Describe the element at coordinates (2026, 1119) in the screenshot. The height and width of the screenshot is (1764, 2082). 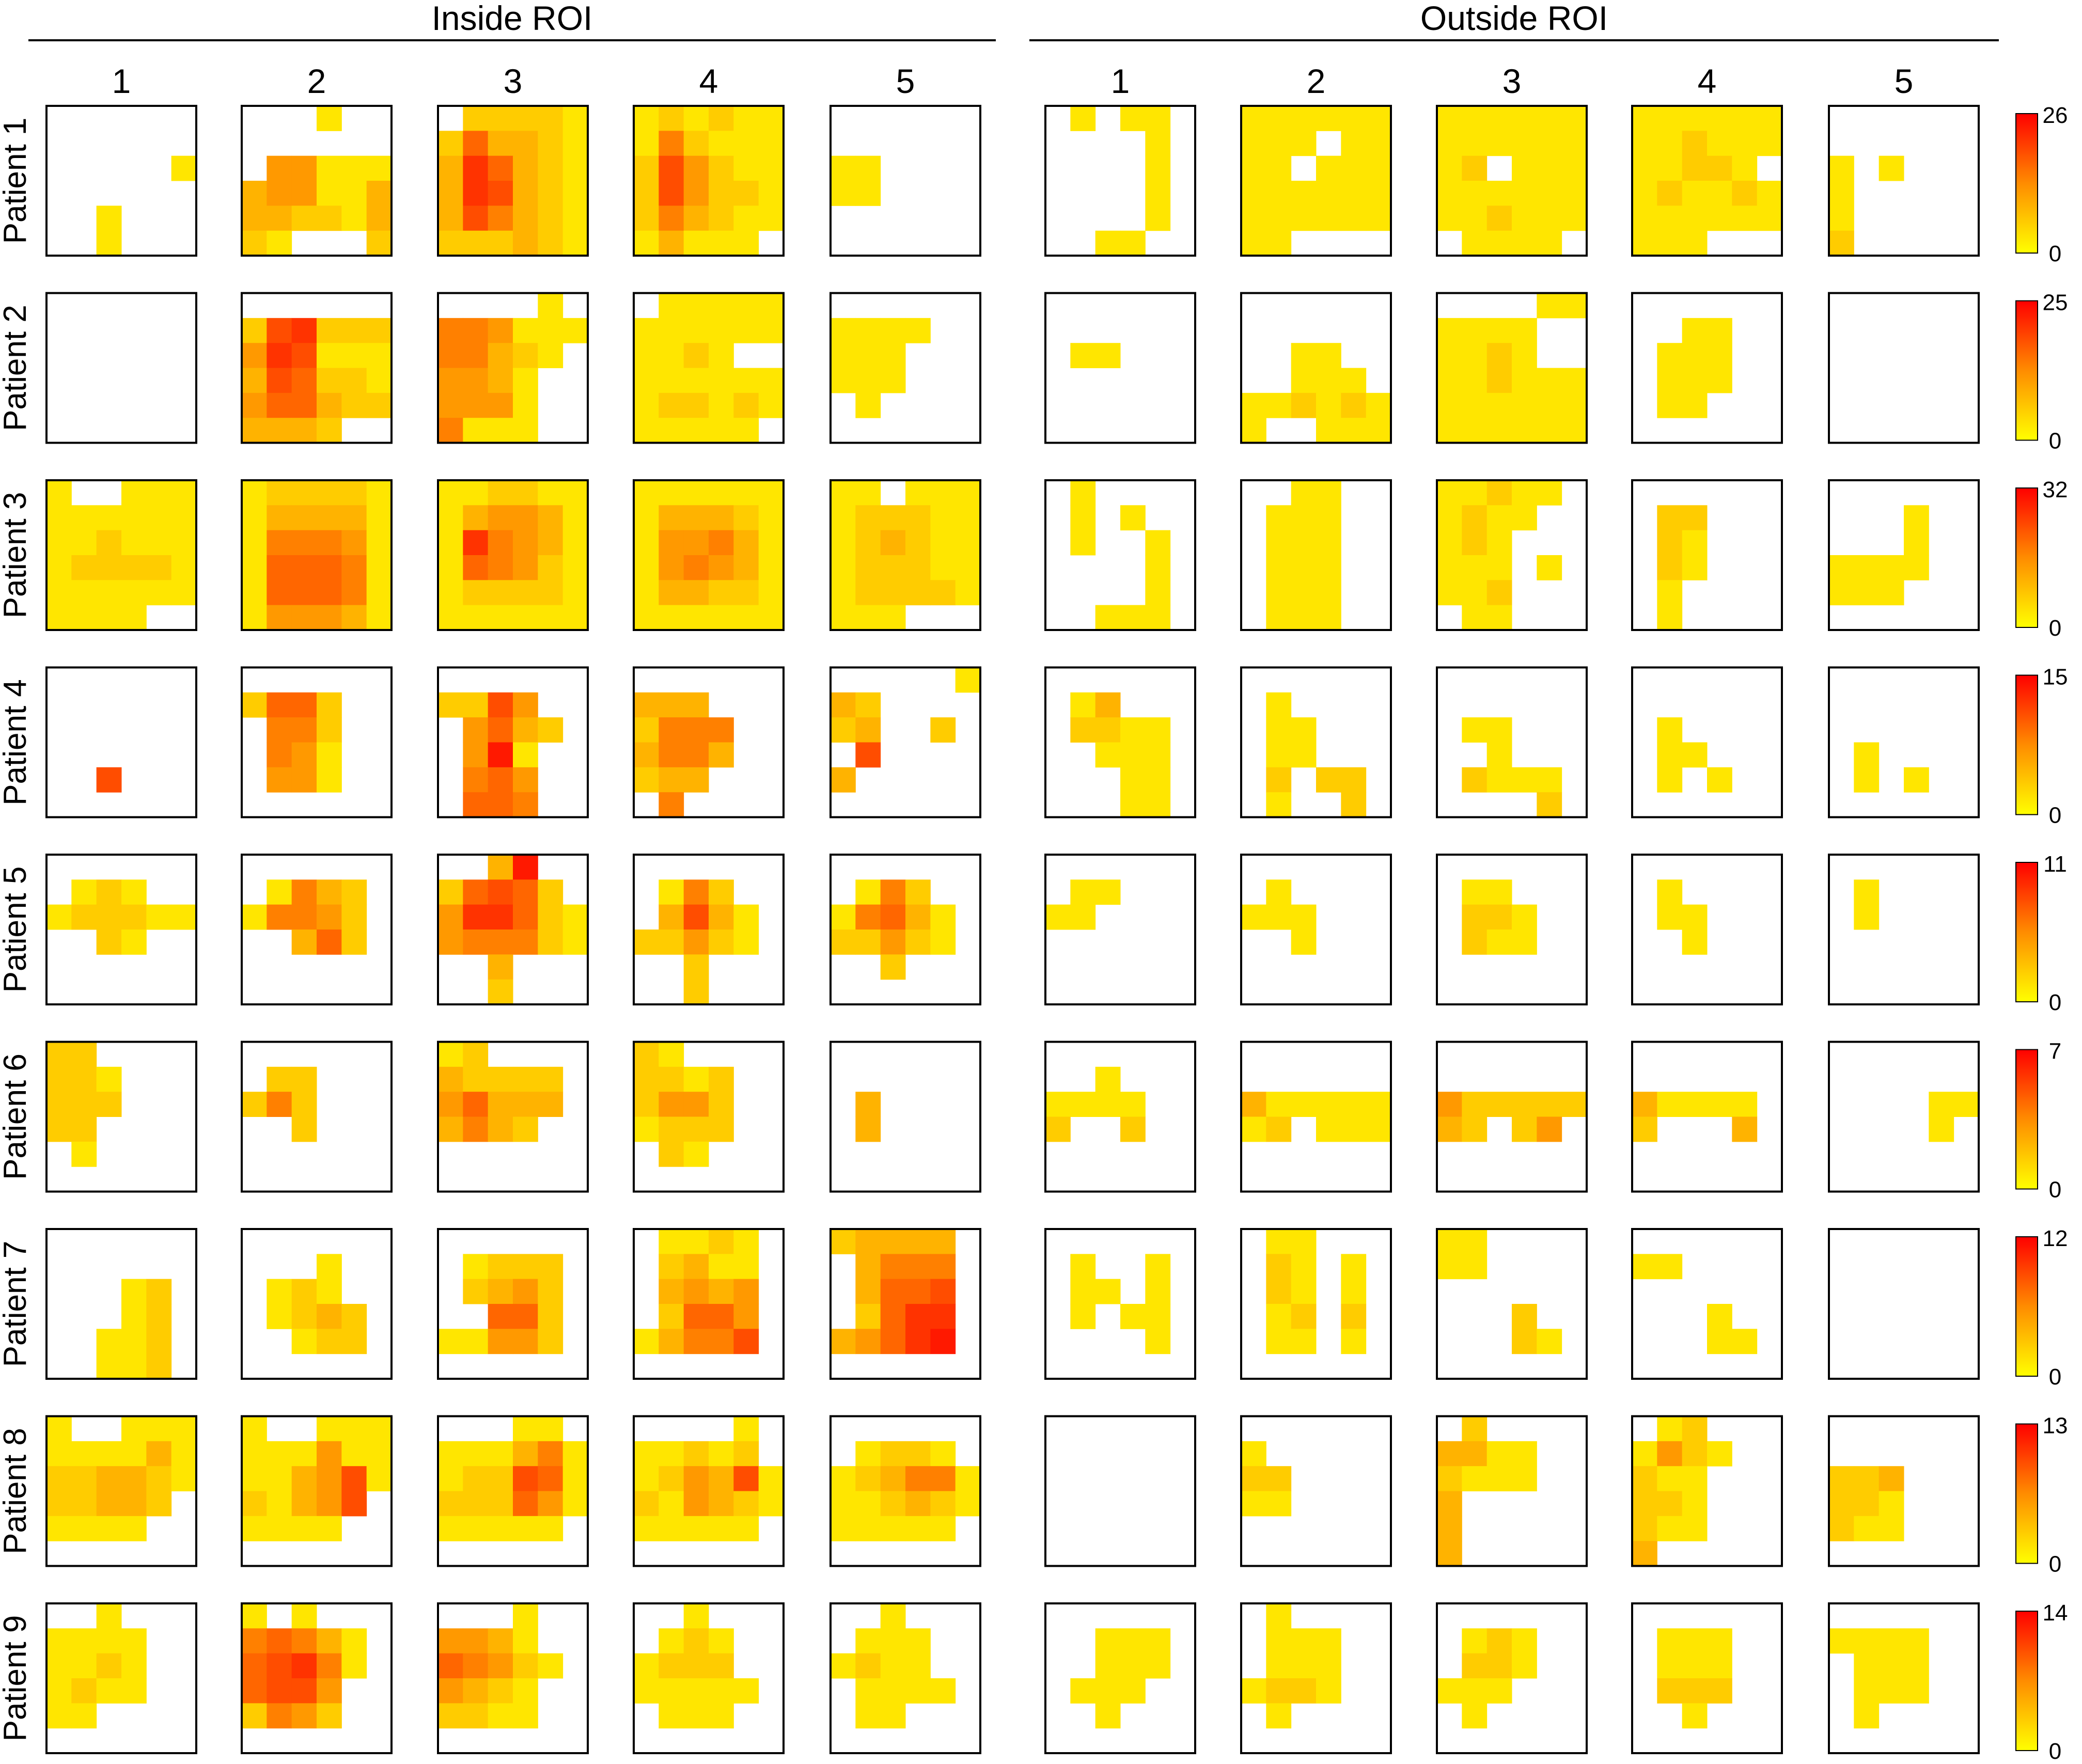
I see `colorbar` at that location.